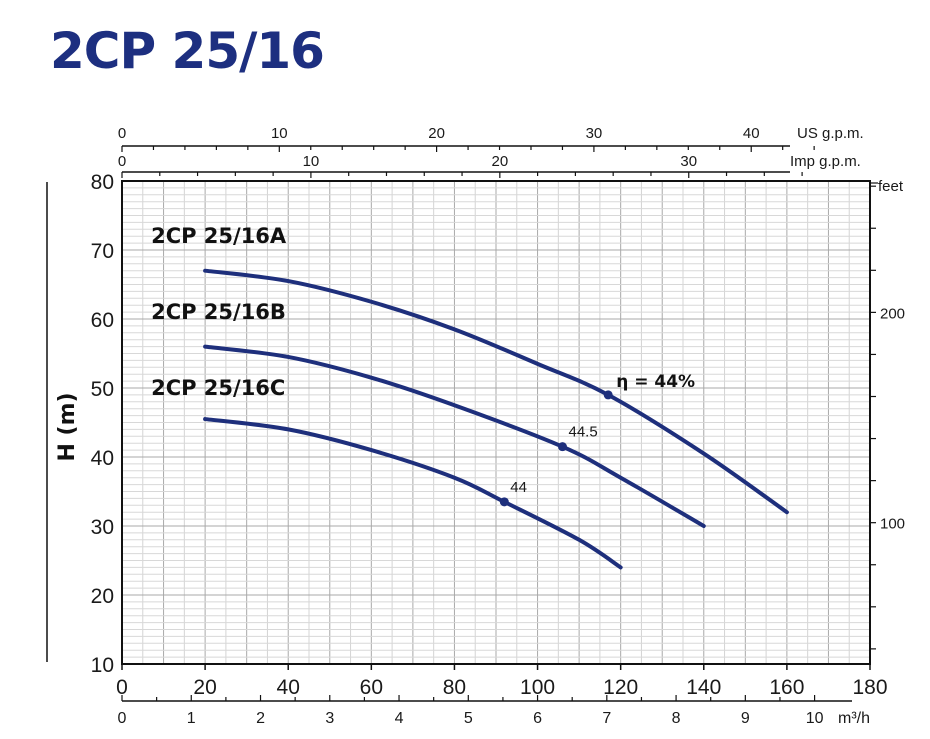 The image size is (930, 739). Describe the element at coordinates (891, 186) in the screenshot. I see `feet-unit-label: feet` at that location.